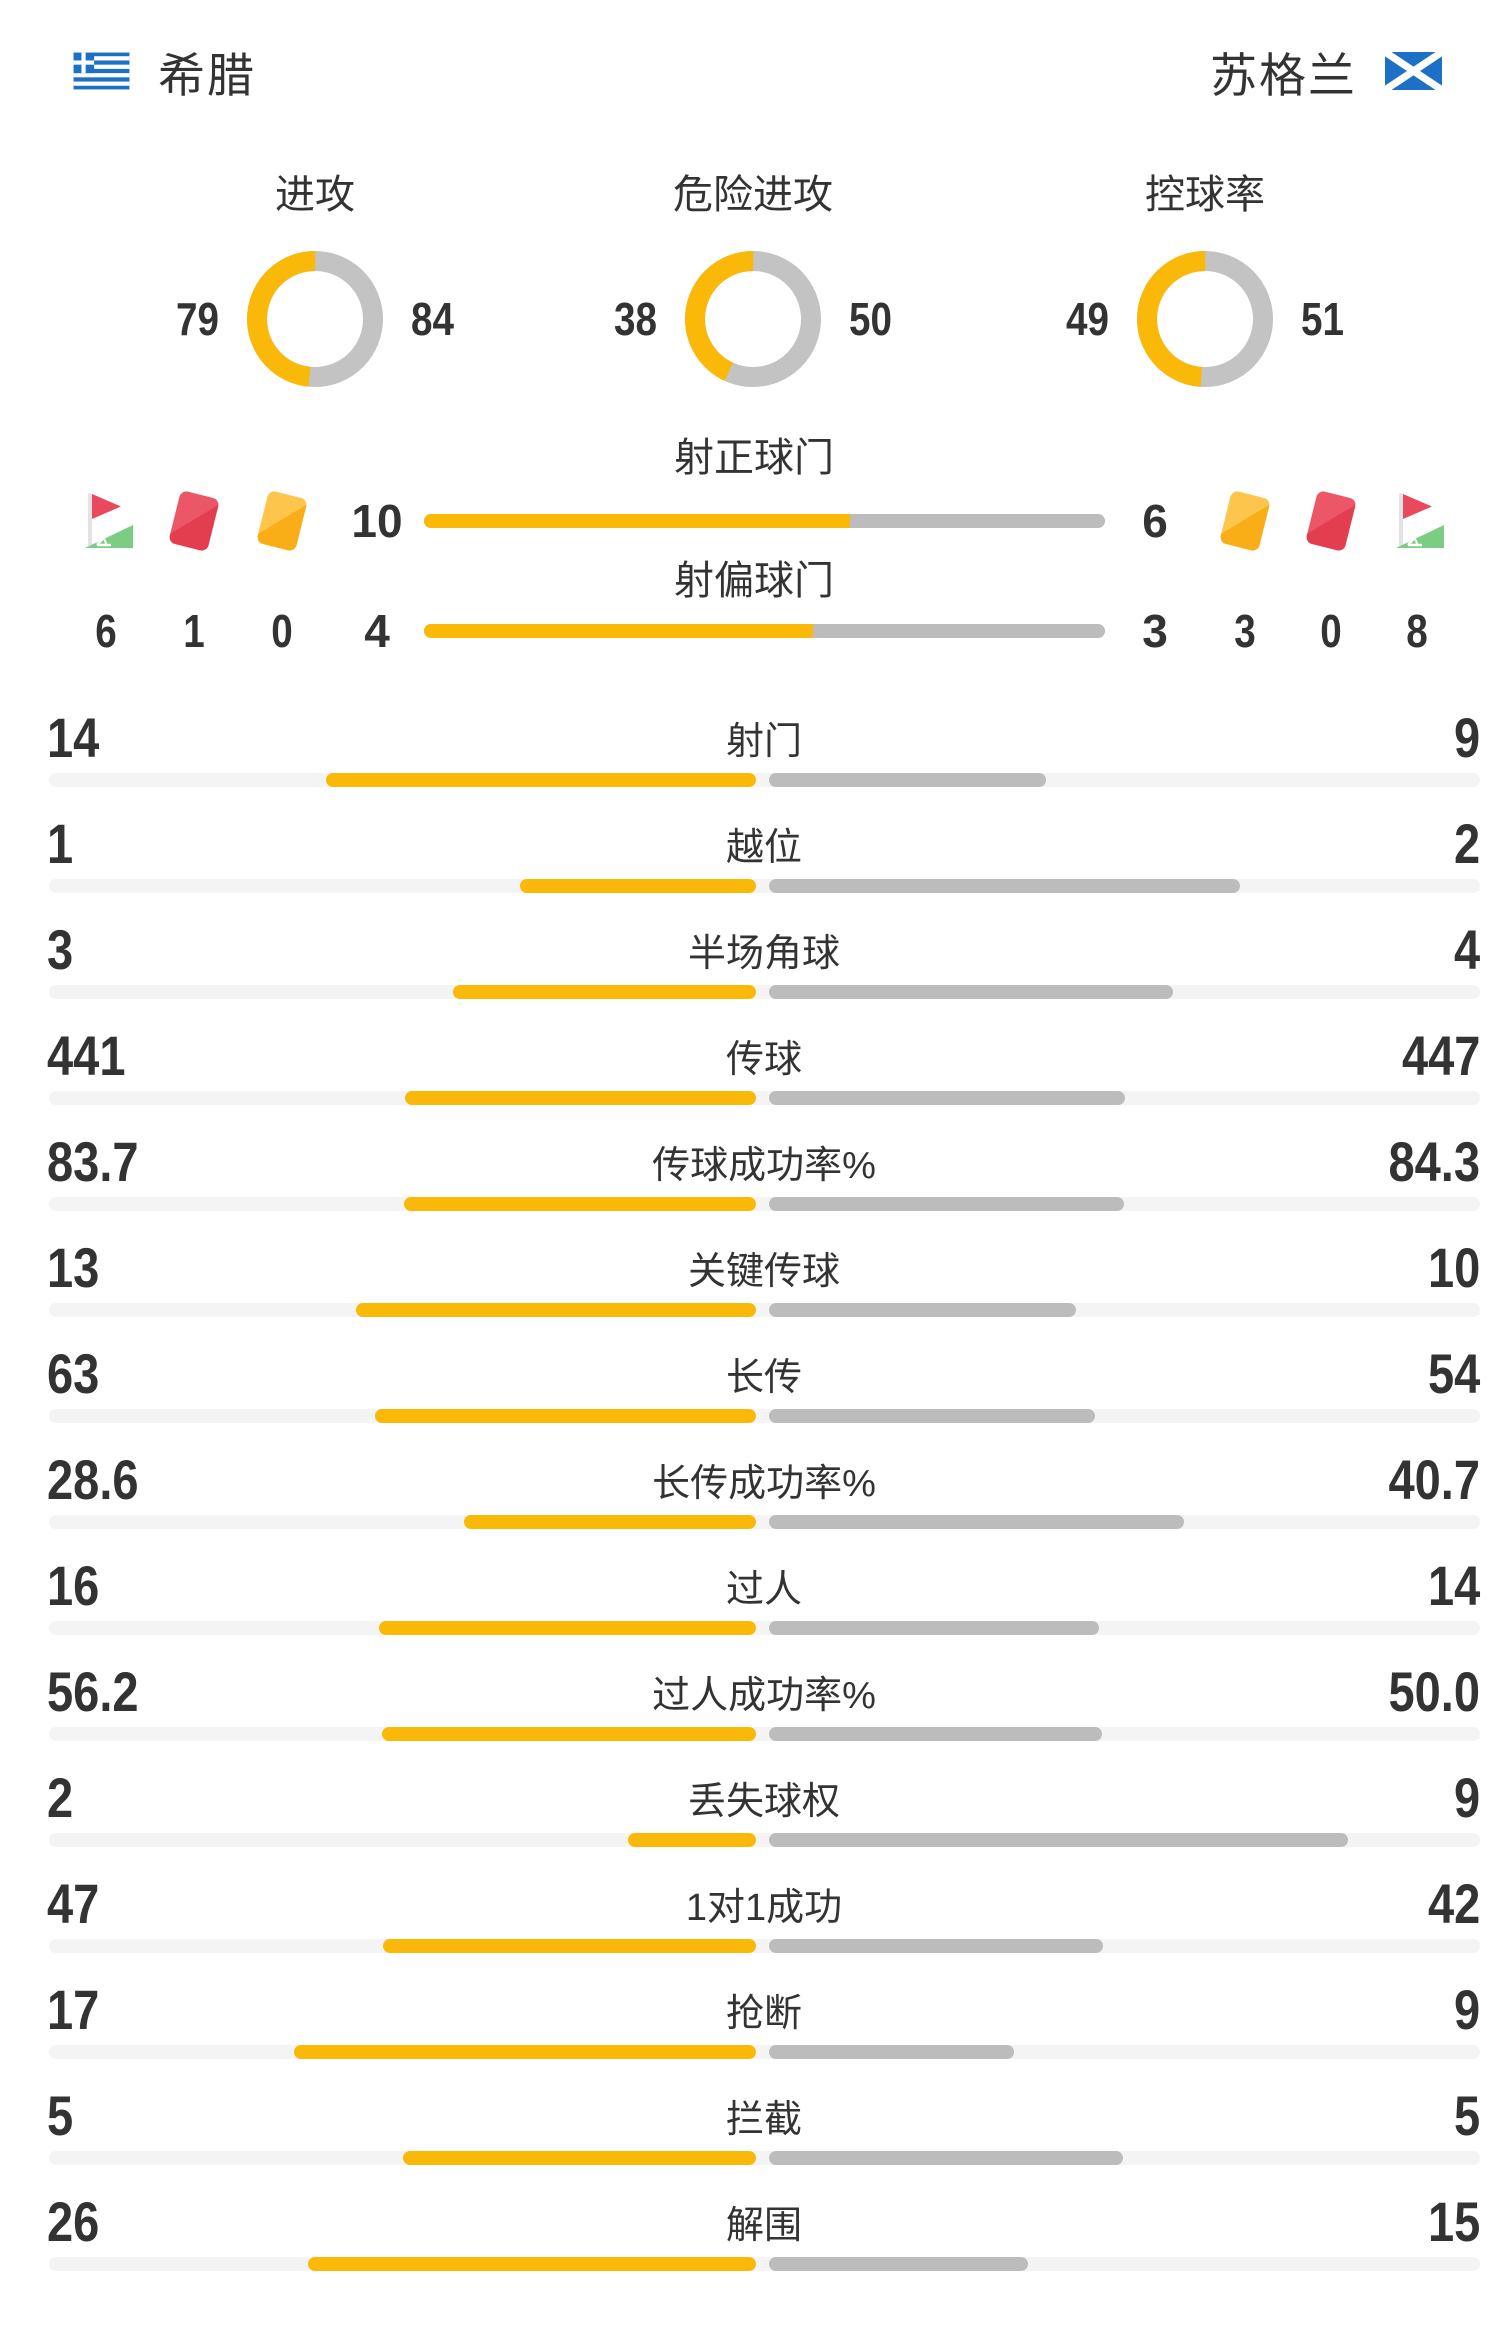  I want to click on stat-row: 441 传球 447, so click(750, 1077).